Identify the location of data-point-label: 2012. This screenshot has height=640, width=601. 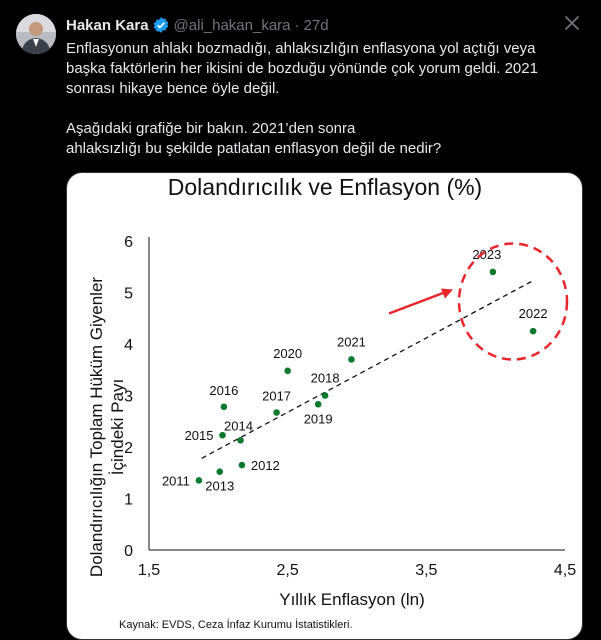
(265, 465).